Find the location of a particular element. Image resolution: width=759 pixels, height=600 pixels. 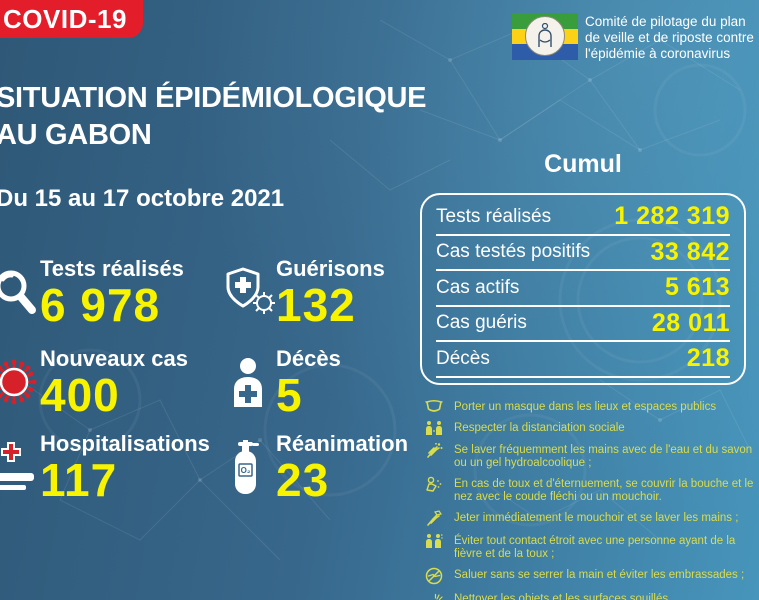

cumul-row-cas-actifs: Cas actifs 5 613 is located at coordinates (583, 289).